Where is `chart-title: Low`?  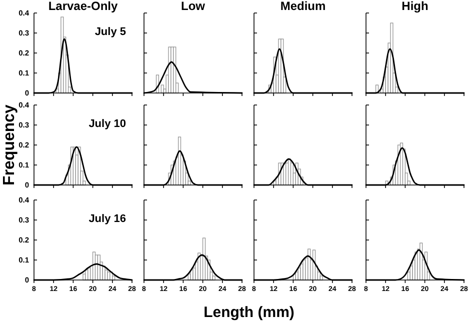
chart-title: Low is located at coordinates (193, 6).